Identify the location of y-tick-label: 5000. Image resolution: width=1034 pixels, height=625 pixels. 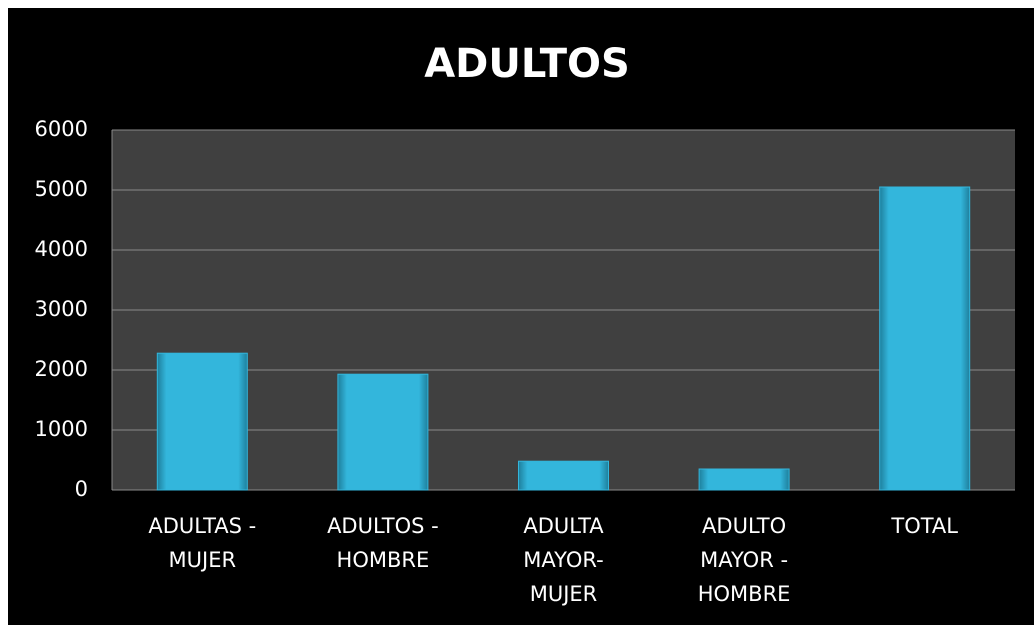
(61, 189).